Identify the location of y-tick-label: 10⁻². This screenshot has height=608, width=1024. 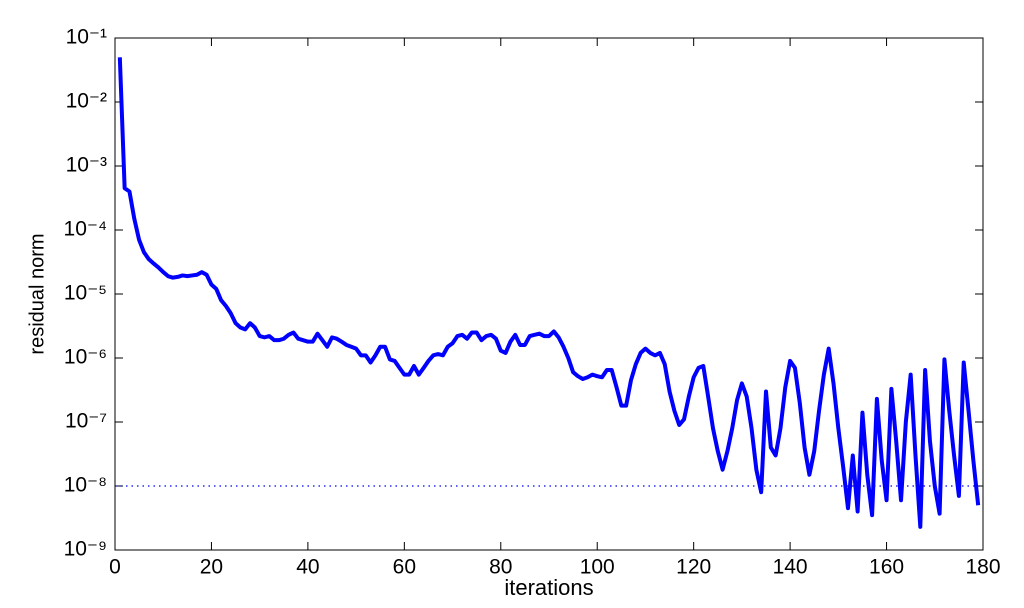
(86, 101).